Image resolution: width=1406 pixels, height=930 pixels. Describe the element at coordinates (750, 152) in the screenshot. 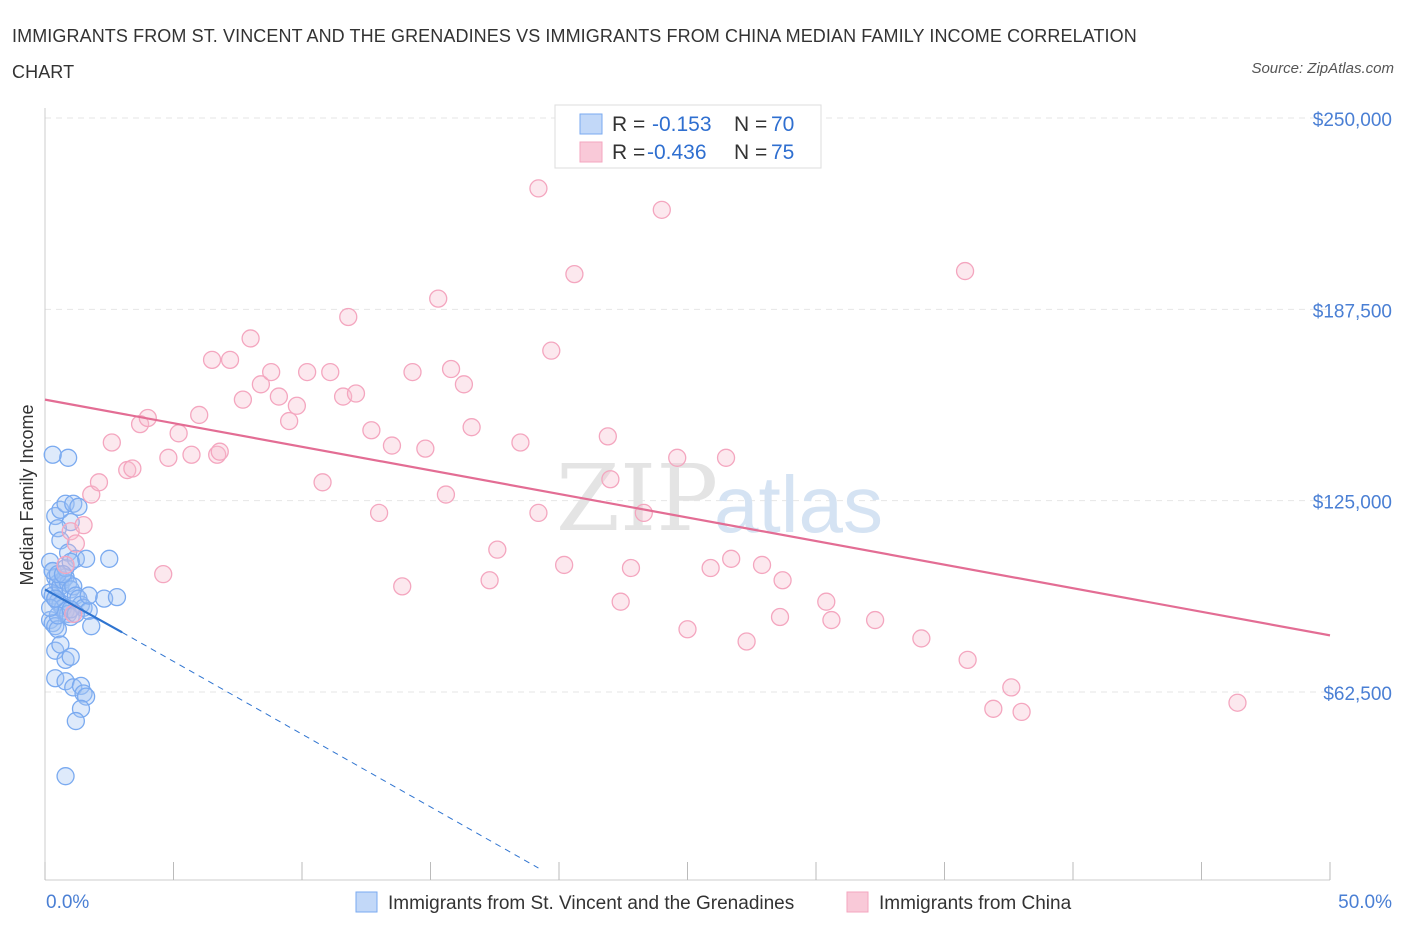

I see `legend-n-label-1: N =` at that location.